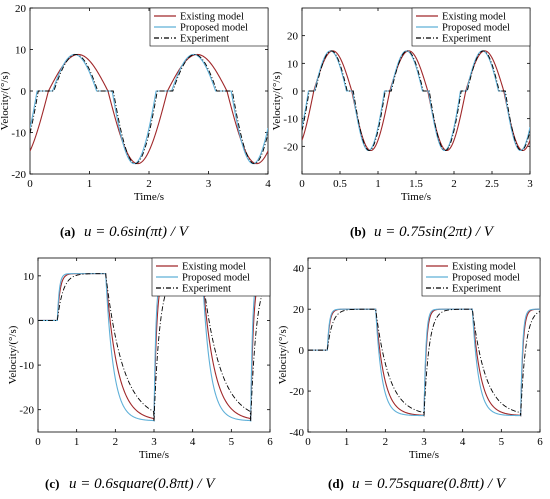  Describe the element at coordinates (434, 232) in the screenshot. I see `caption-equation: u = 0.75sin(2πt) / V` at that location.